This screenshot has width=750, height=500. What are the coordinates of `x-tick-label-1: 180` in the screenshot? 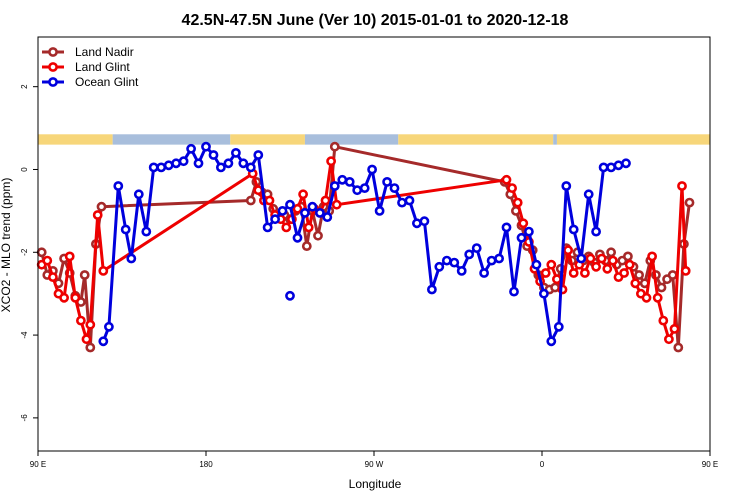 It's located at (206, 464).